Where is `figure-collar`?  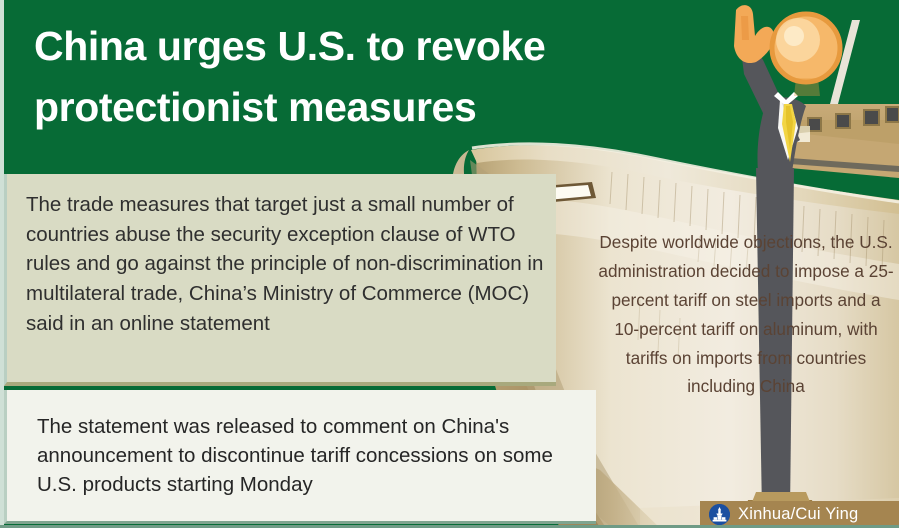
figure-collar is located at coordinates (786, 99).